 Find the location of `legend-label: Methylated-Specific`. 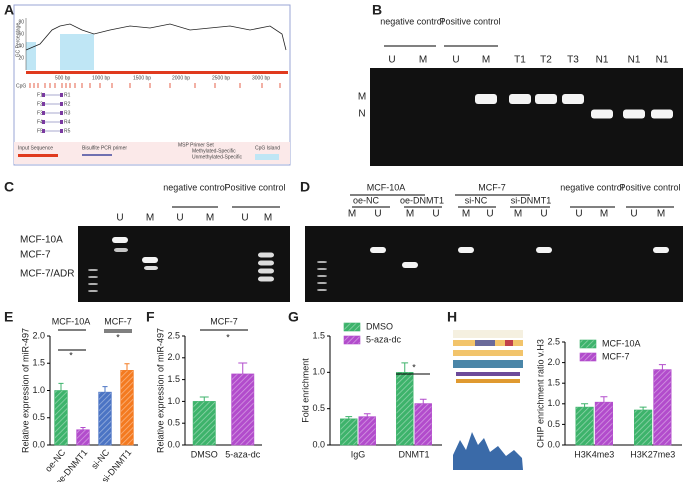

legend-label: Methylated-Specific is located at coordinates (214, 151).